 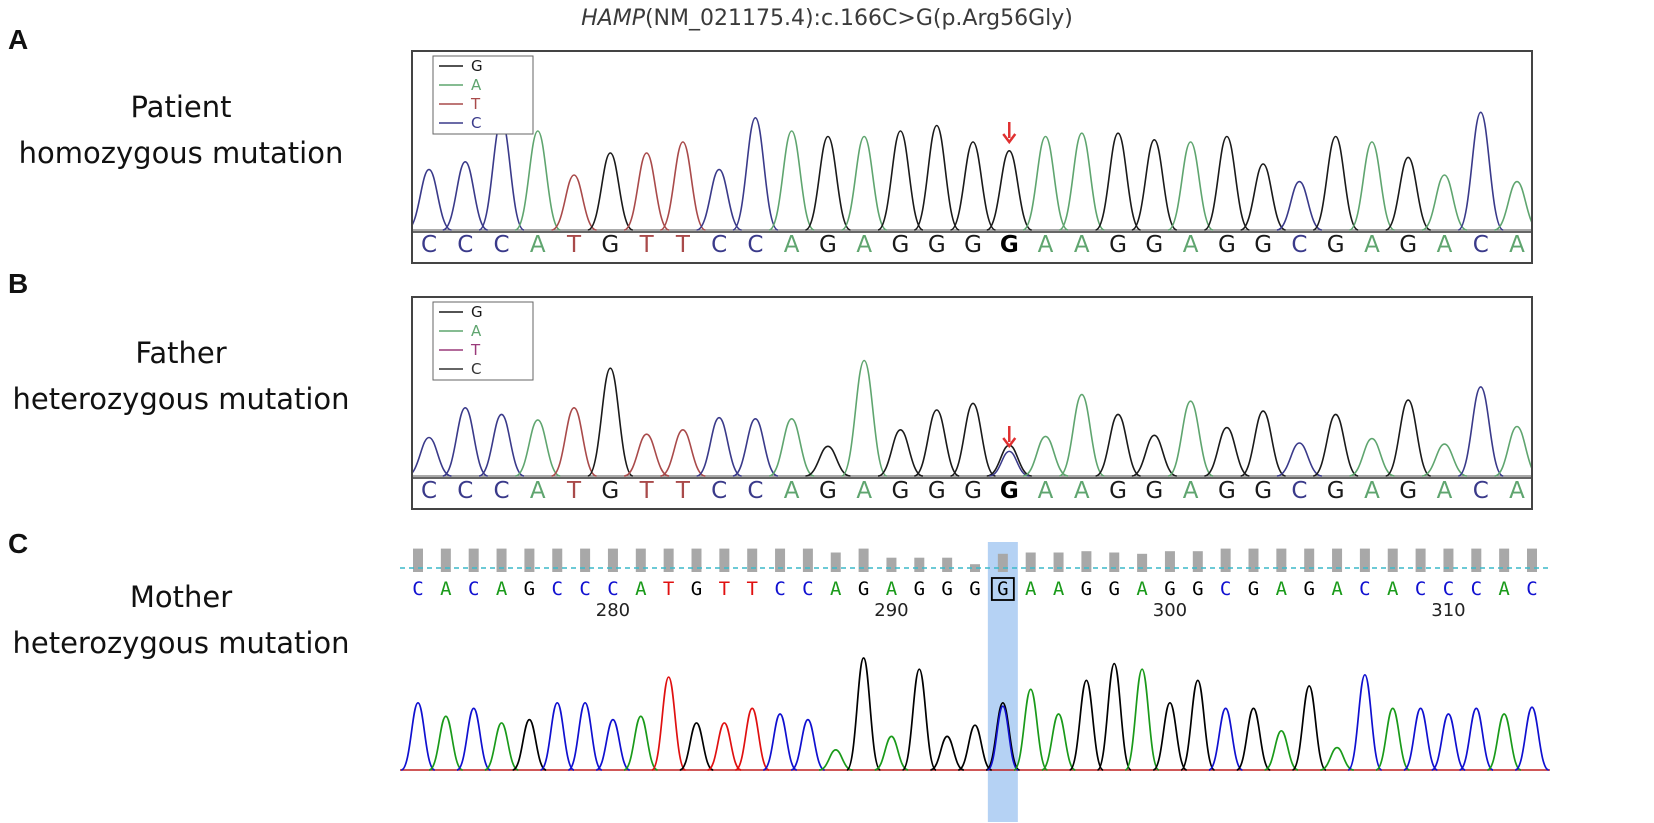 I want to click on mutated-base-box, so click(x=1002, y=589).